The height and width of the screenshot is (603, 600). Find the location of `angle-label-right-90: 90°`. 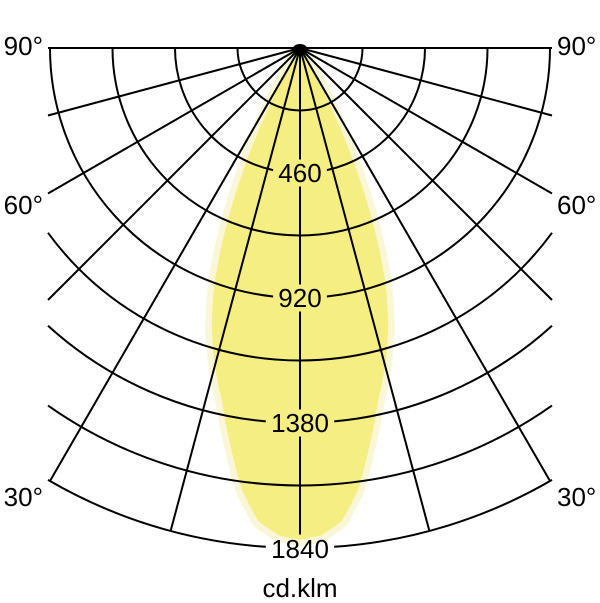

angle-label-right-90: 90° is located at coordinates (577, 46).